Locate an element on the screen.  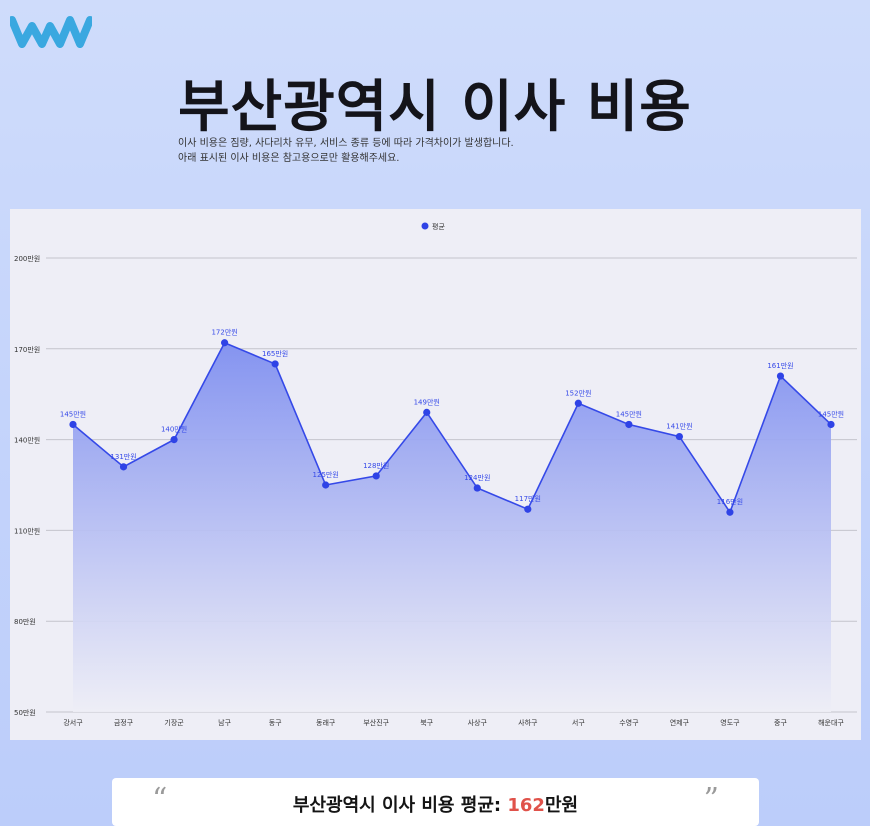
x-tick-label: 동구 is located at coordinates (275, 723).